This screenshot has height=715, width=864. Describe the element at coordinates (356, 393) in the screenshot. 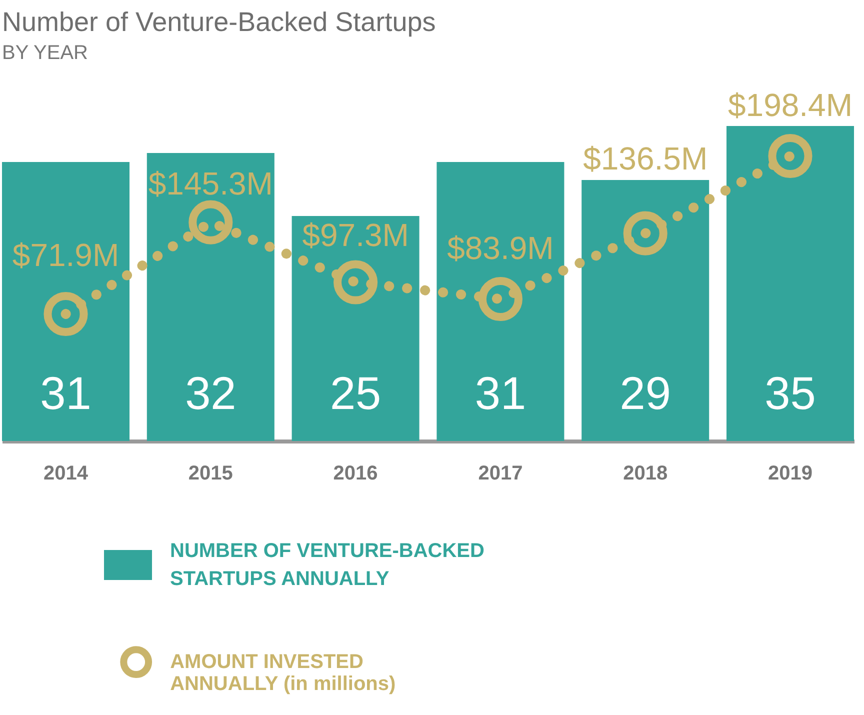

I see `data-label: 25` at that location.